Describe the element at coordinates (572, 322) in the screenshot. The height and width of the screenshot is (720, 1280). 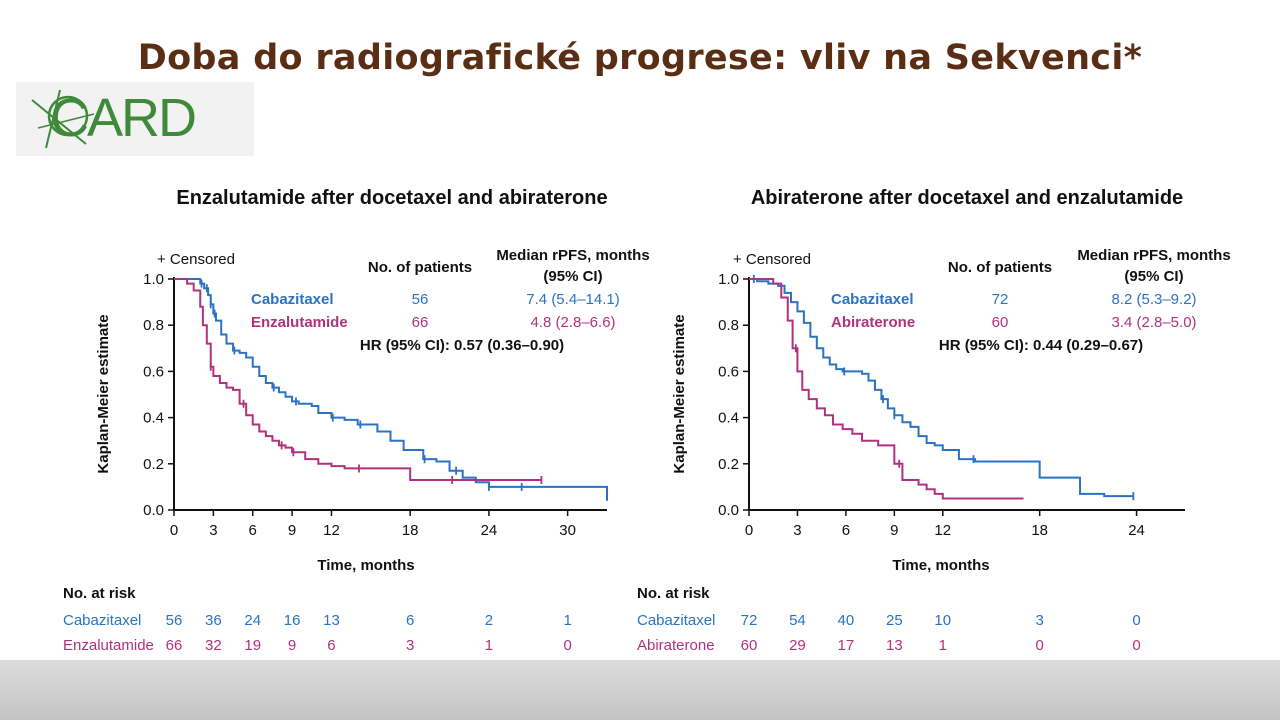
I see `median-enzalutamide: 4.8 (2.8–6.6)` at that location.